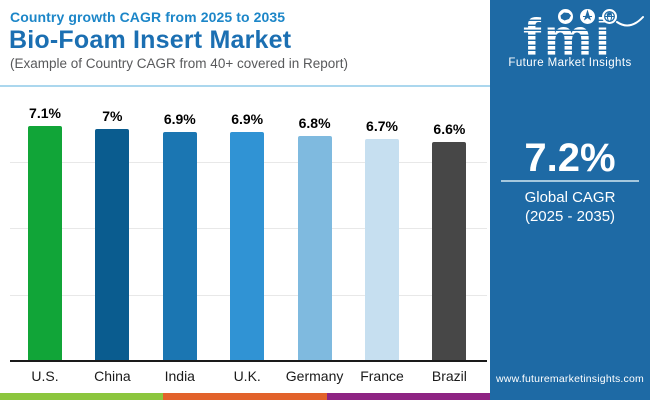 Image resolution: width=650 pixels, height=400 pixels. Describe the element at coordinates (112, 115) in the screenshot. I see `bar-value-china: 7%` at that location.